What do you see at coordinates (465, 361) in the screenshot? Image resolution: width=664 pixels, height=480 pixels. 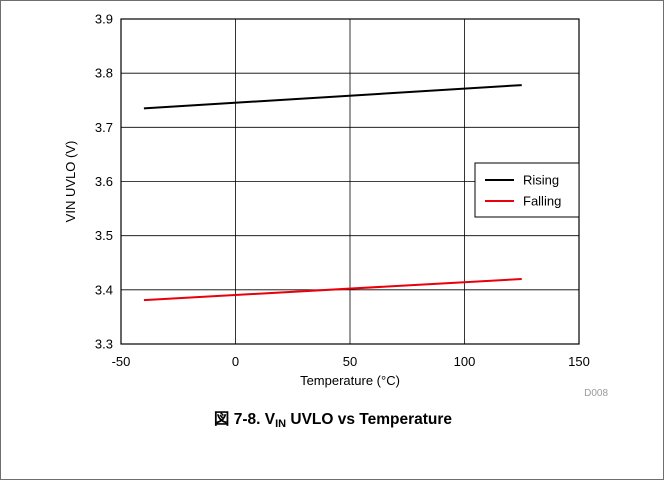 I see `x-tick-label: 100` at bounding box center [465, 361].